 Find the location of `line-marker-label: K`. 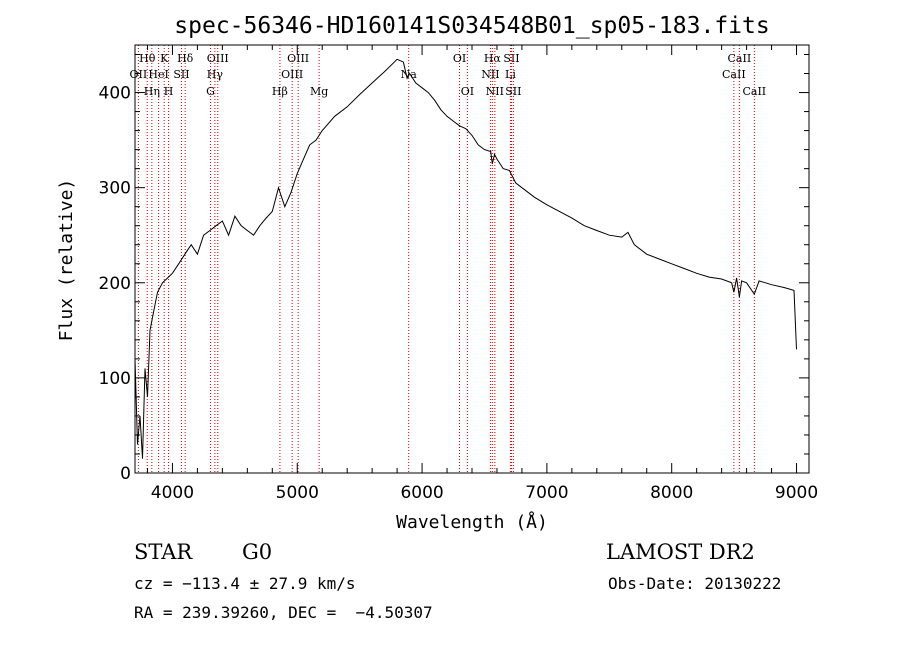

line-marker-label: K is located at coordinates (164, 58).